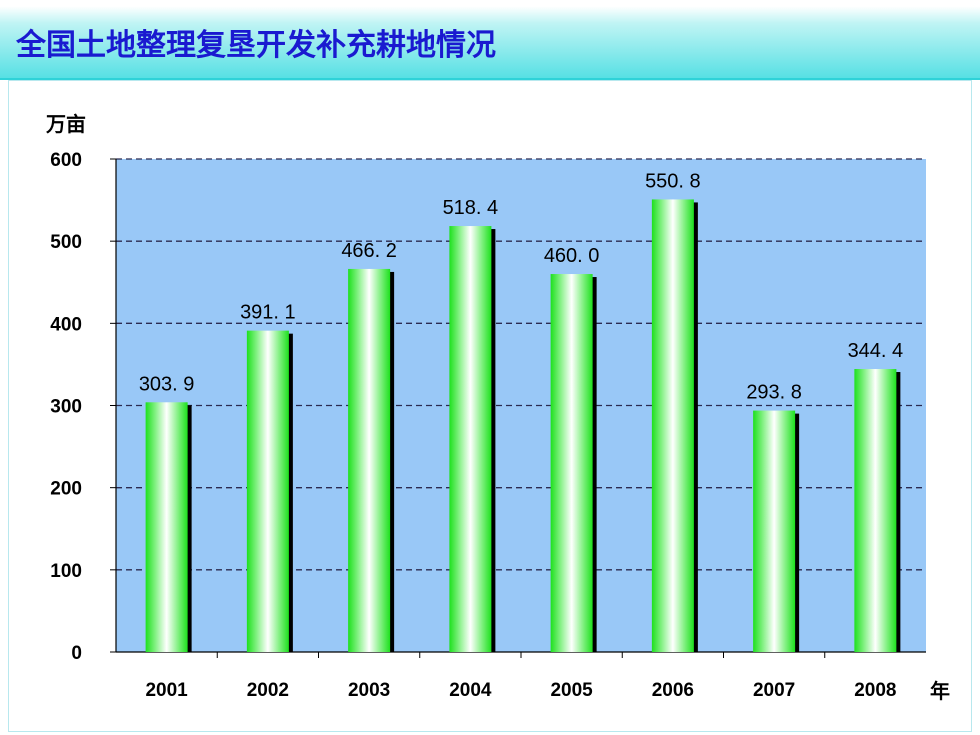 This screenshot has width=980, height=735. I want to click on y-tick-label: 400, so click(66, 324).